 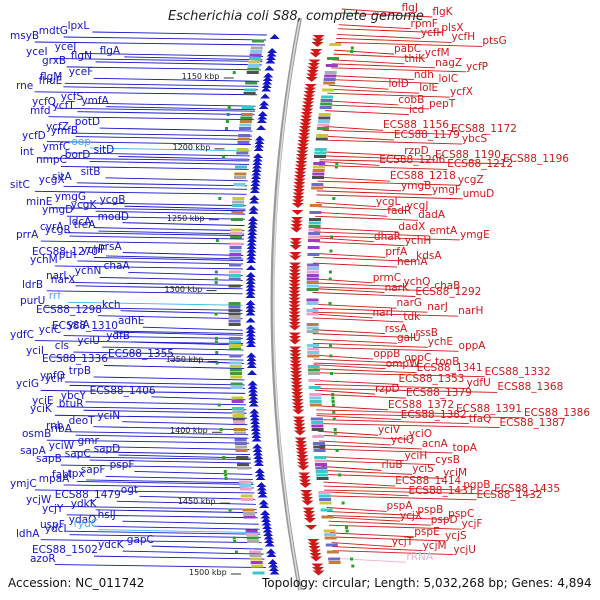 I want to click on tick-marks, so click(x=224, y=326).